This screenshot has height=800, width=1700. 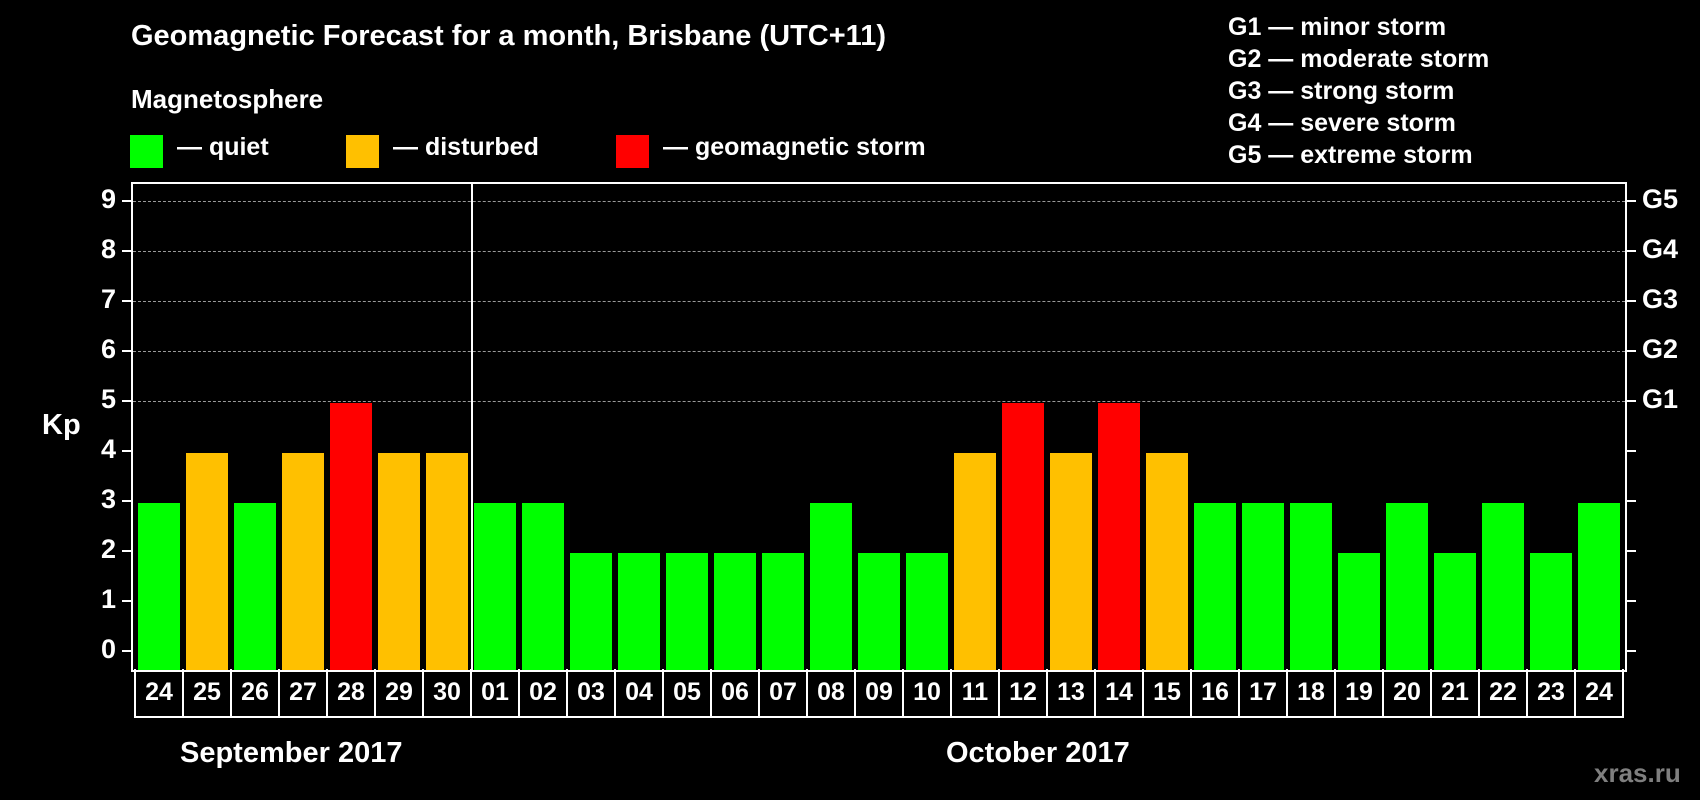 I want to click on month-label-october: October 2017, so click(x=1038, y=753).